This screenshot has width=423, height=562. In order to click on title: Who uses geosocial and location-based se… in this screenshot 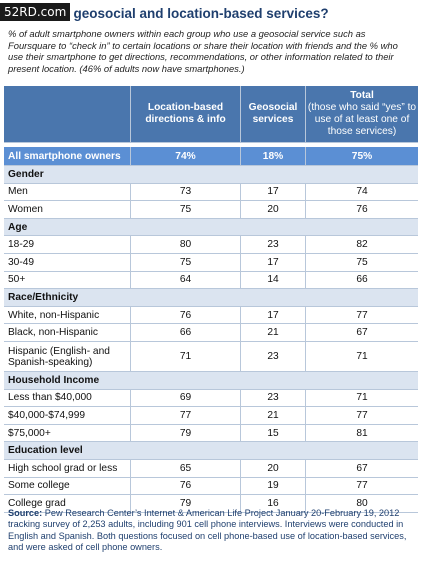, I will do `click(167, 13)`.